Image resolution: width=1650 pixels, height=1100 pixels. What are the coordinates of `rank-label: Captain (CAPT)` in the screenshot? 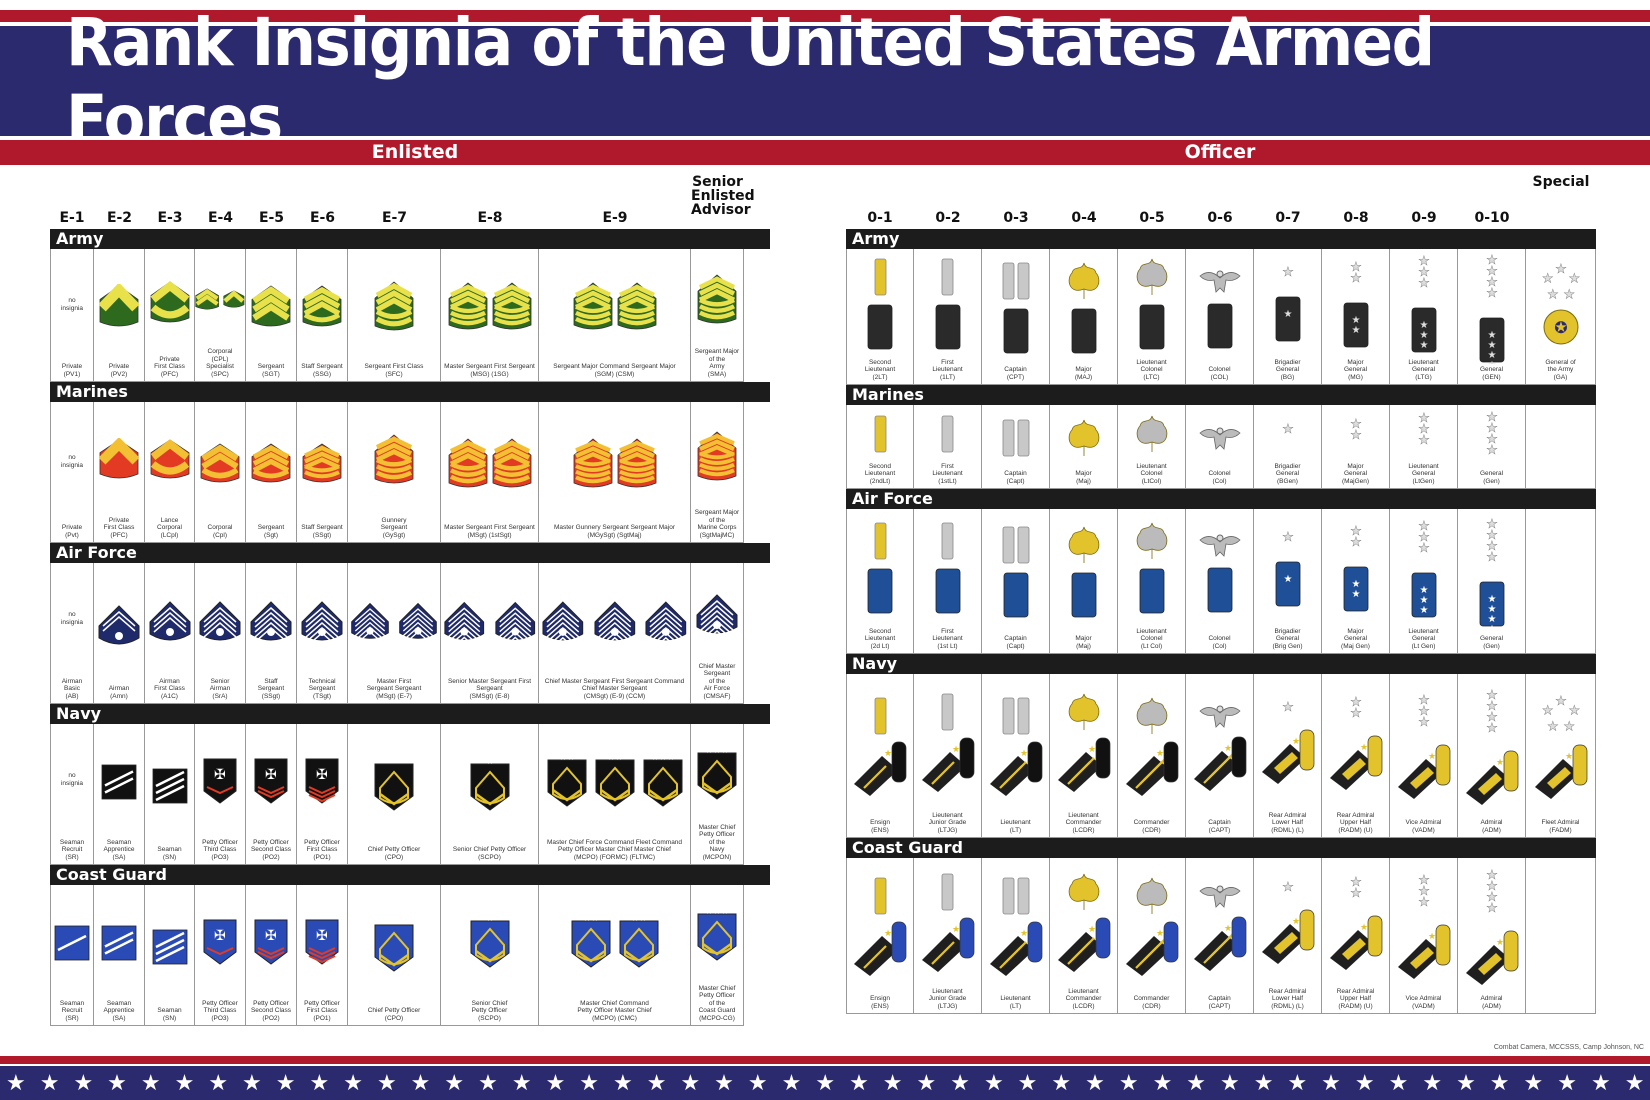 It's located at (1219, 826).